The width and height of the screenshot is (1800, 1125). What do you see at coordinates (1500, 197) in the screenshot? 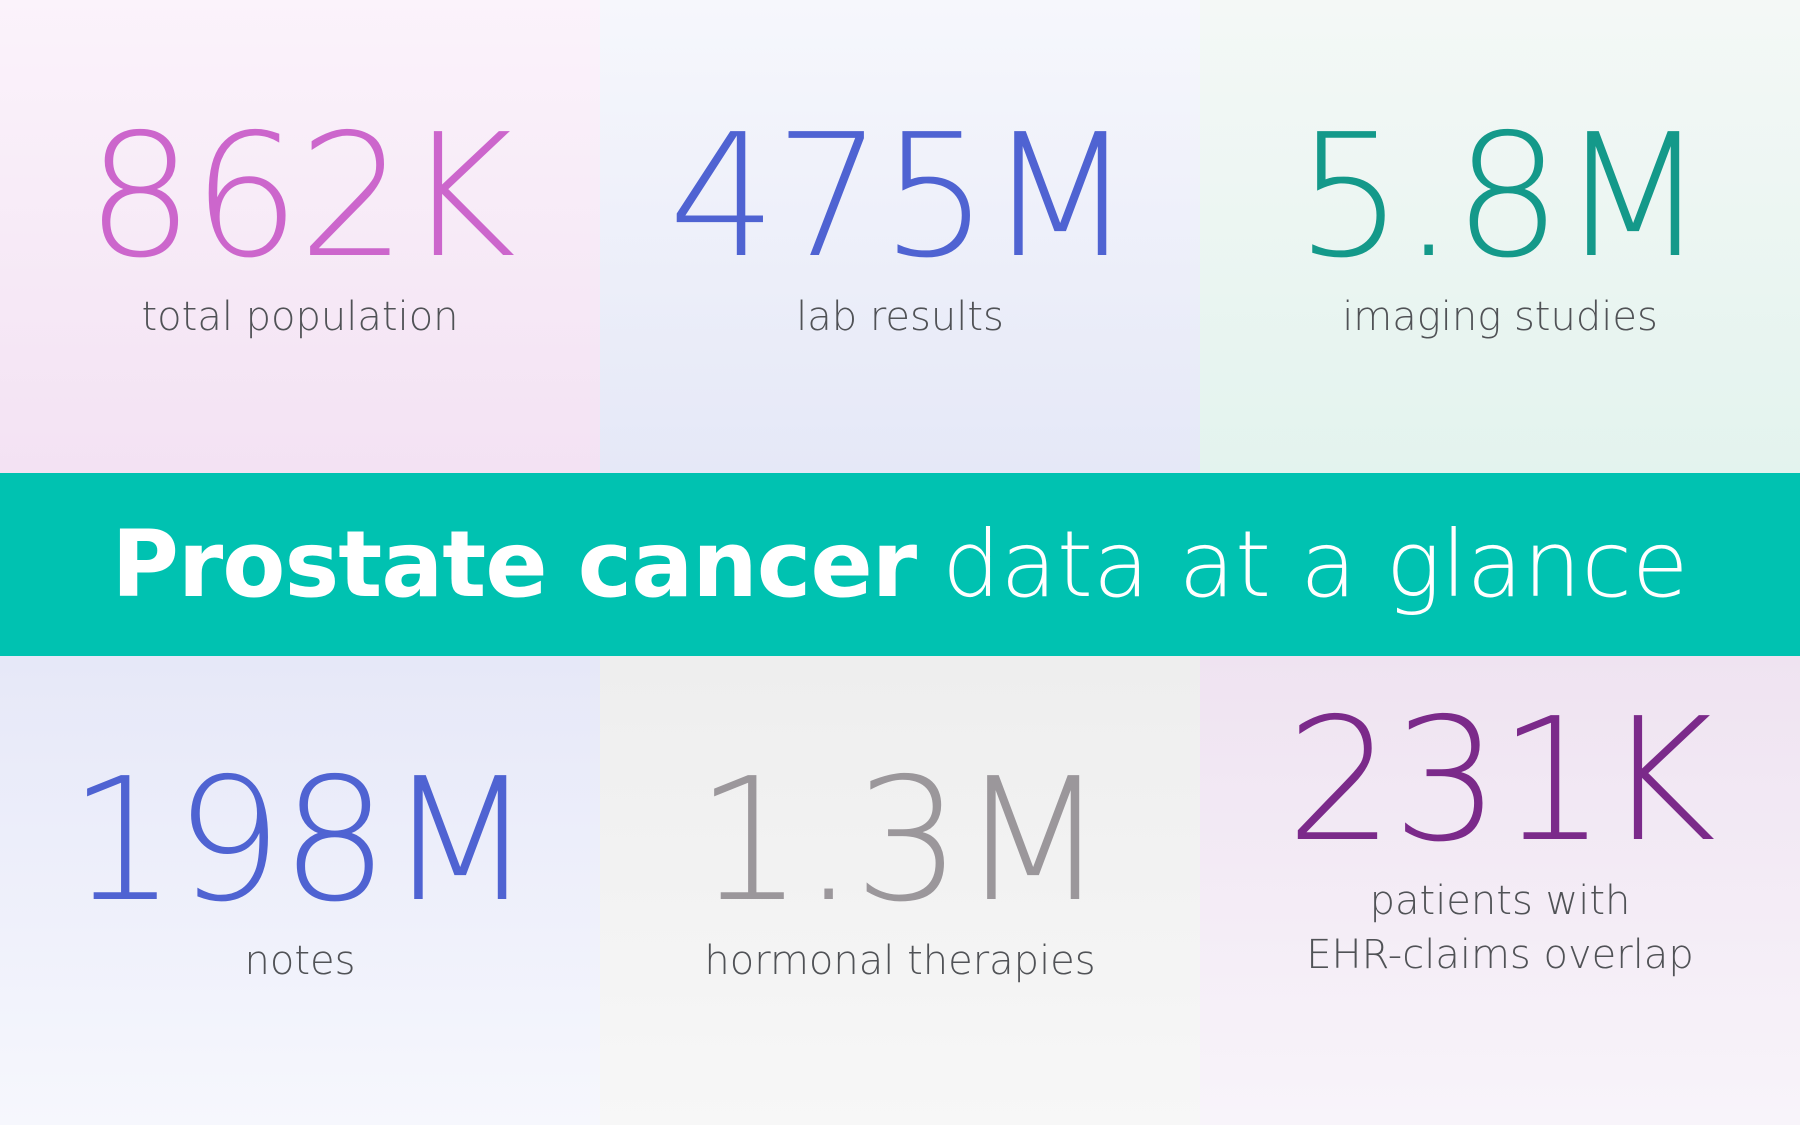
I see `stat-value: 5.8M` at bounding box center [1500, 197].